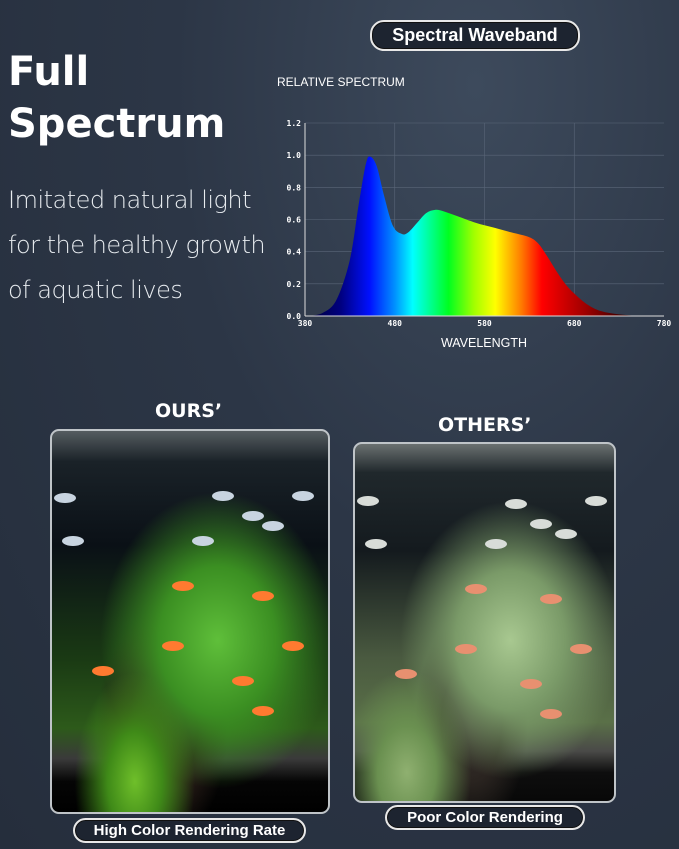 Image resolution: width=679 pixels, height=849 pixels. What do you see at coordinates (189, 830) in the screenshot?
I see `ours-caption-badge: High Color Rendering Rate` at bounding box center [189, 830].